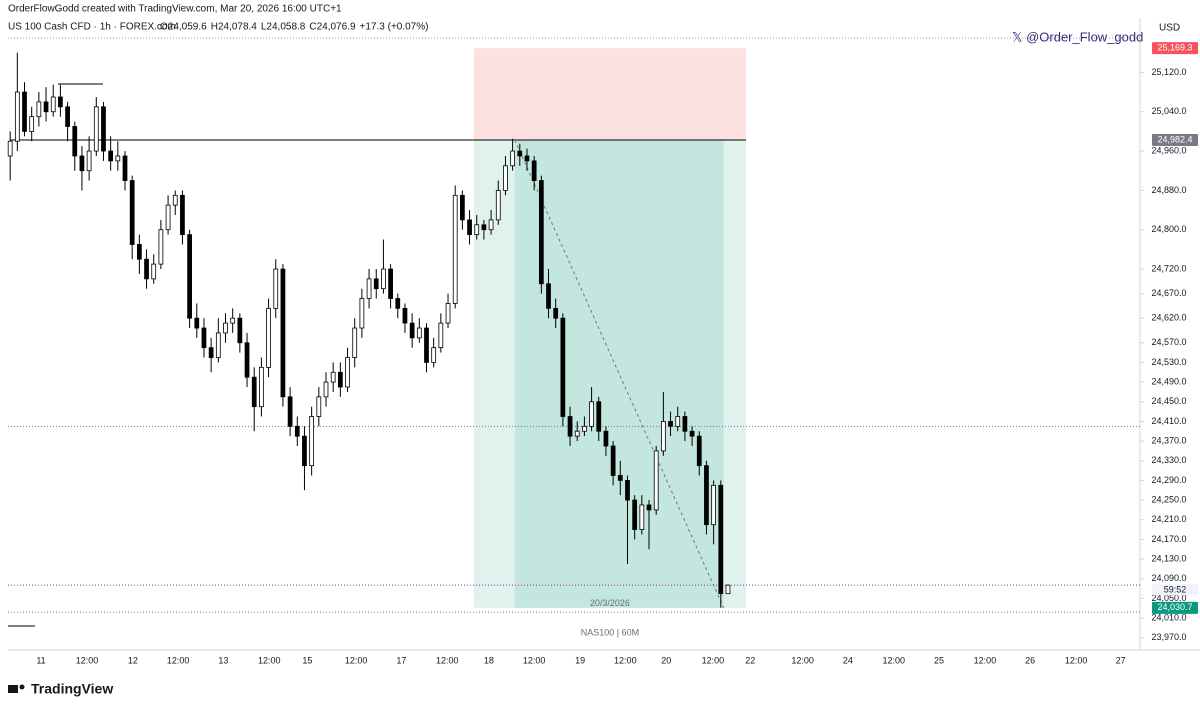 Image resolution: width=1200 pixels, height=715 pixels. I want to click on y-tick-label: 24,570.0, so click(1168, 342).